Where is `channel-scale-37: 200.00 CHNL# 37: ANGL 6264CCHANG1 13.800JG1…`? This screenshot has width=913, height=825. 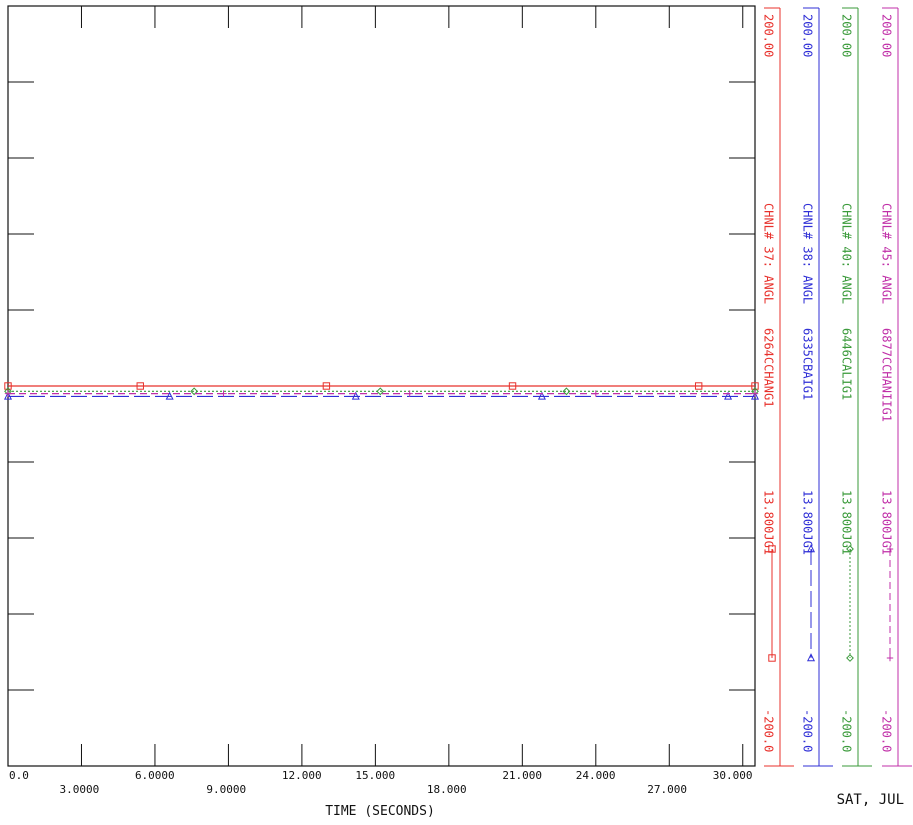 channel-scale-37: 200.00 CHNL# 37: ANGL 6264CCHANG1 13.800JG1… is located at coordinates (778, 387).